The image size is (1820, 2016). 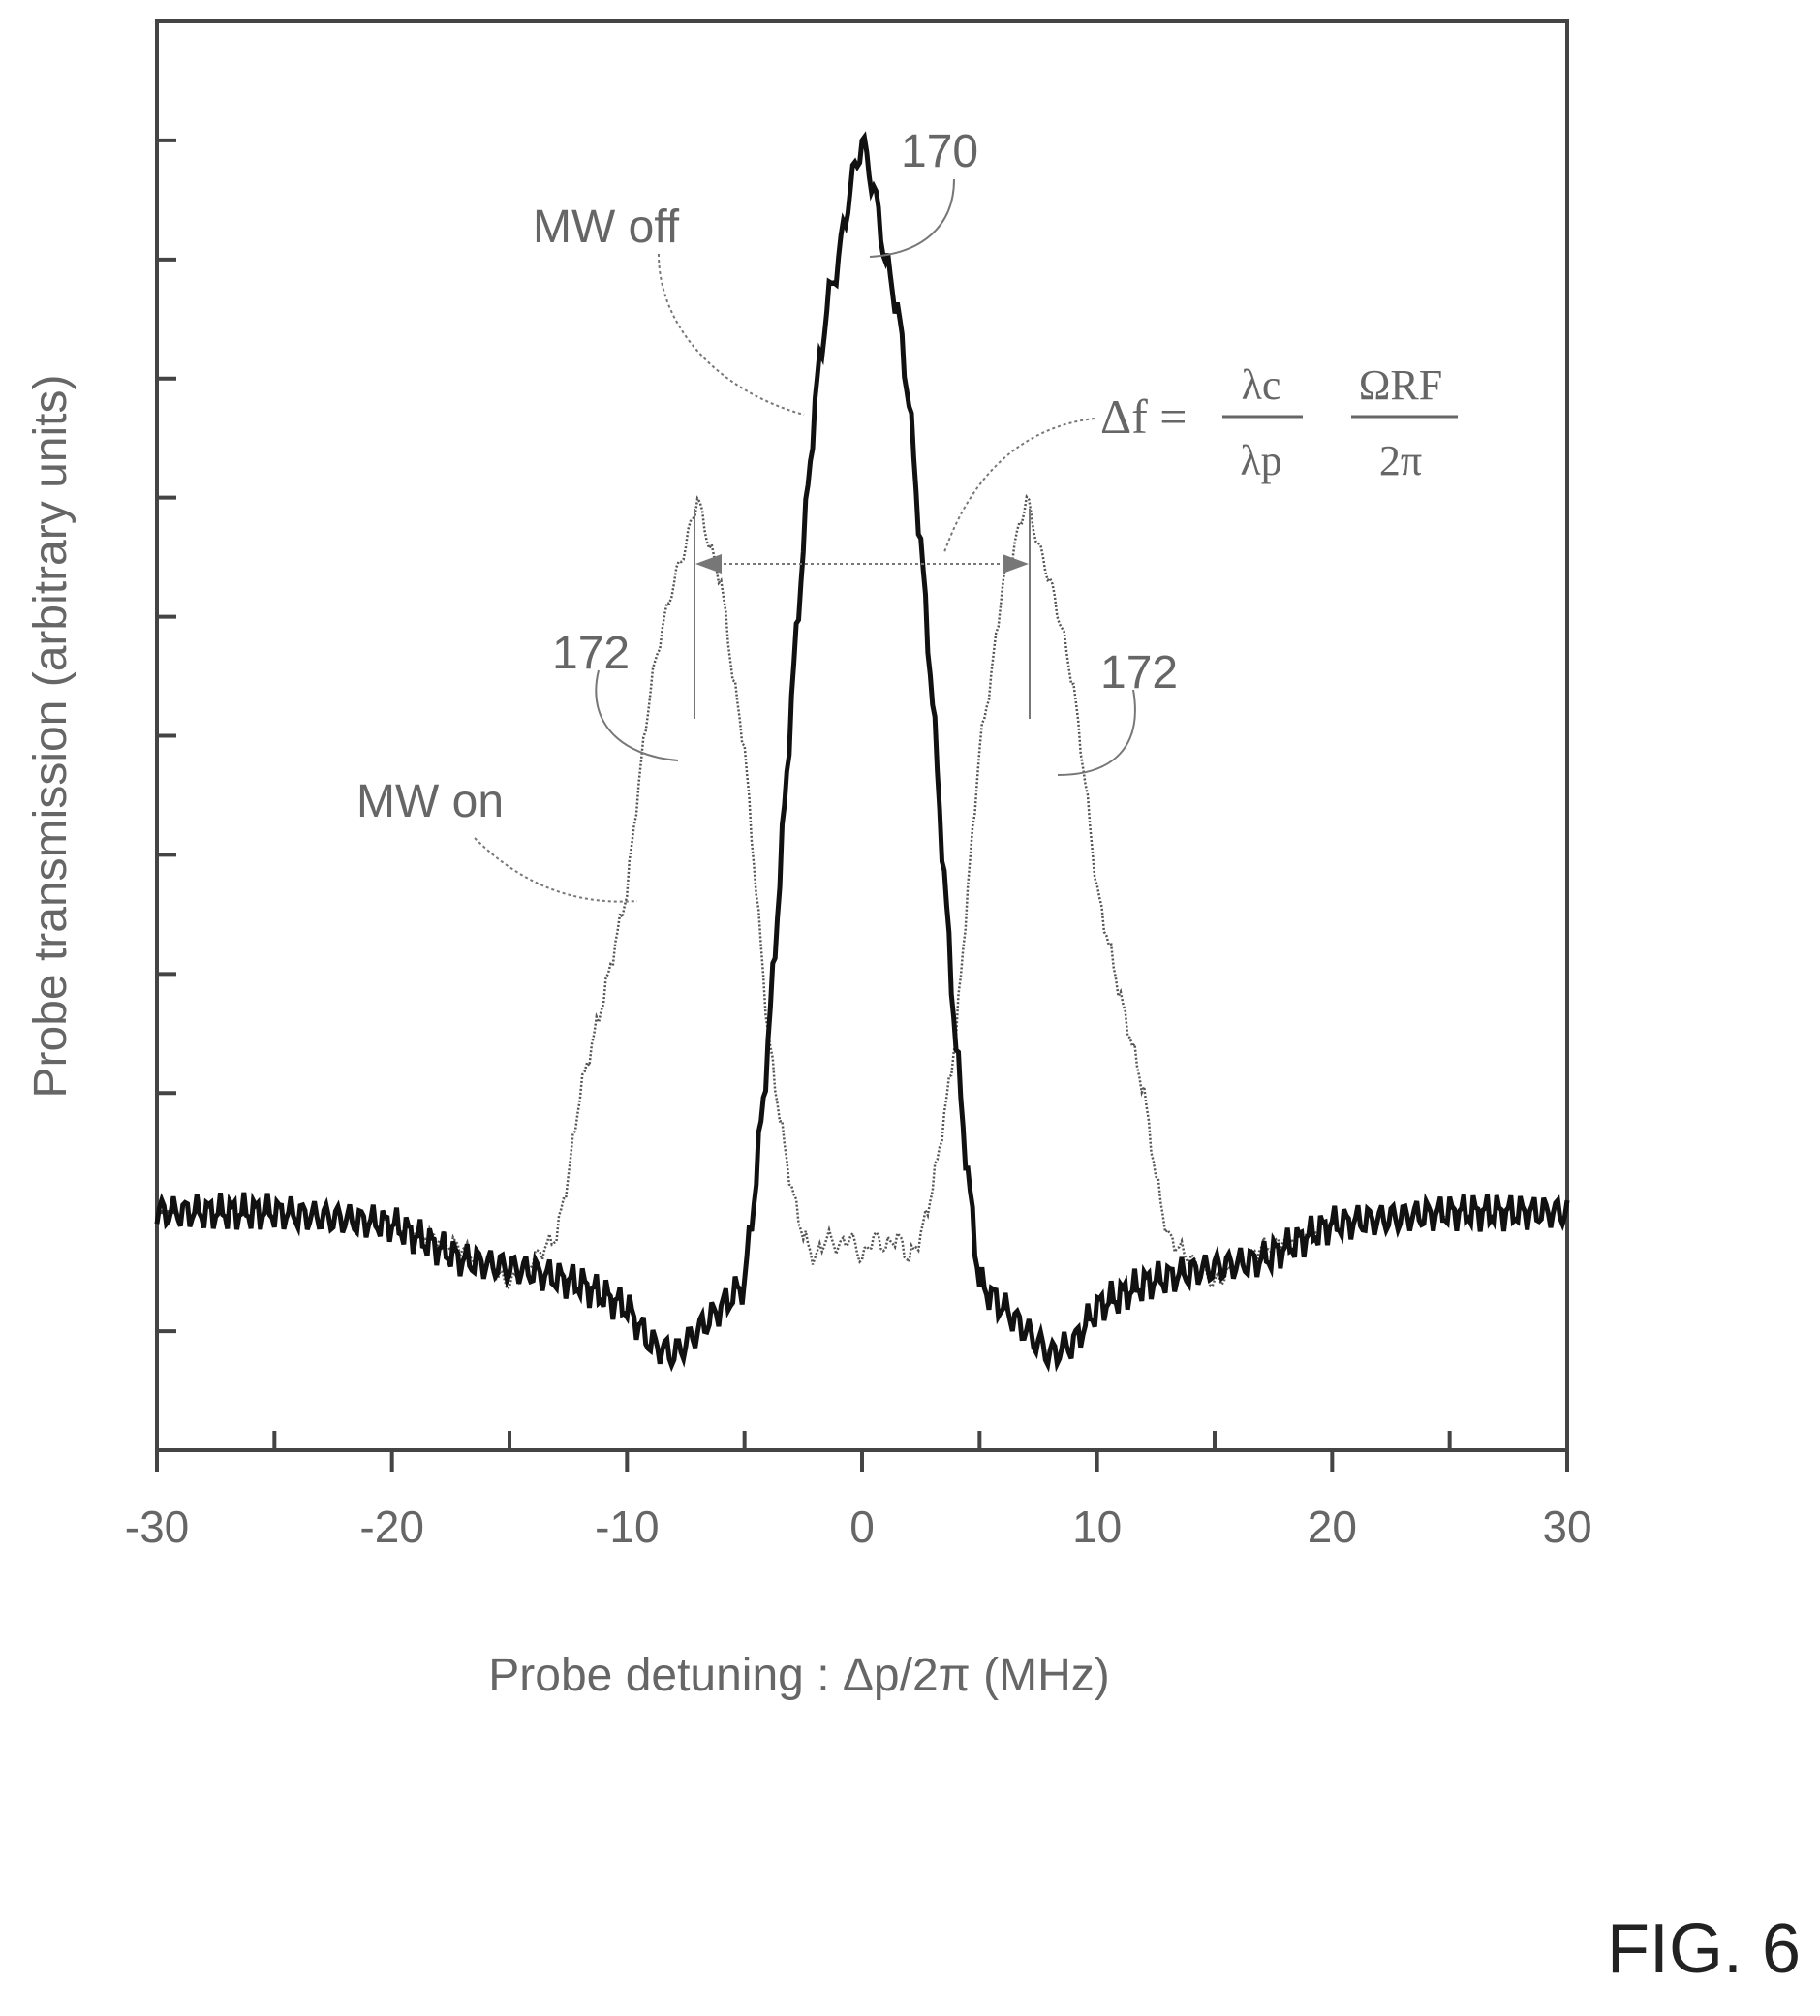 I want to click on formula-den1: λp, so click(x=1261, y=460).